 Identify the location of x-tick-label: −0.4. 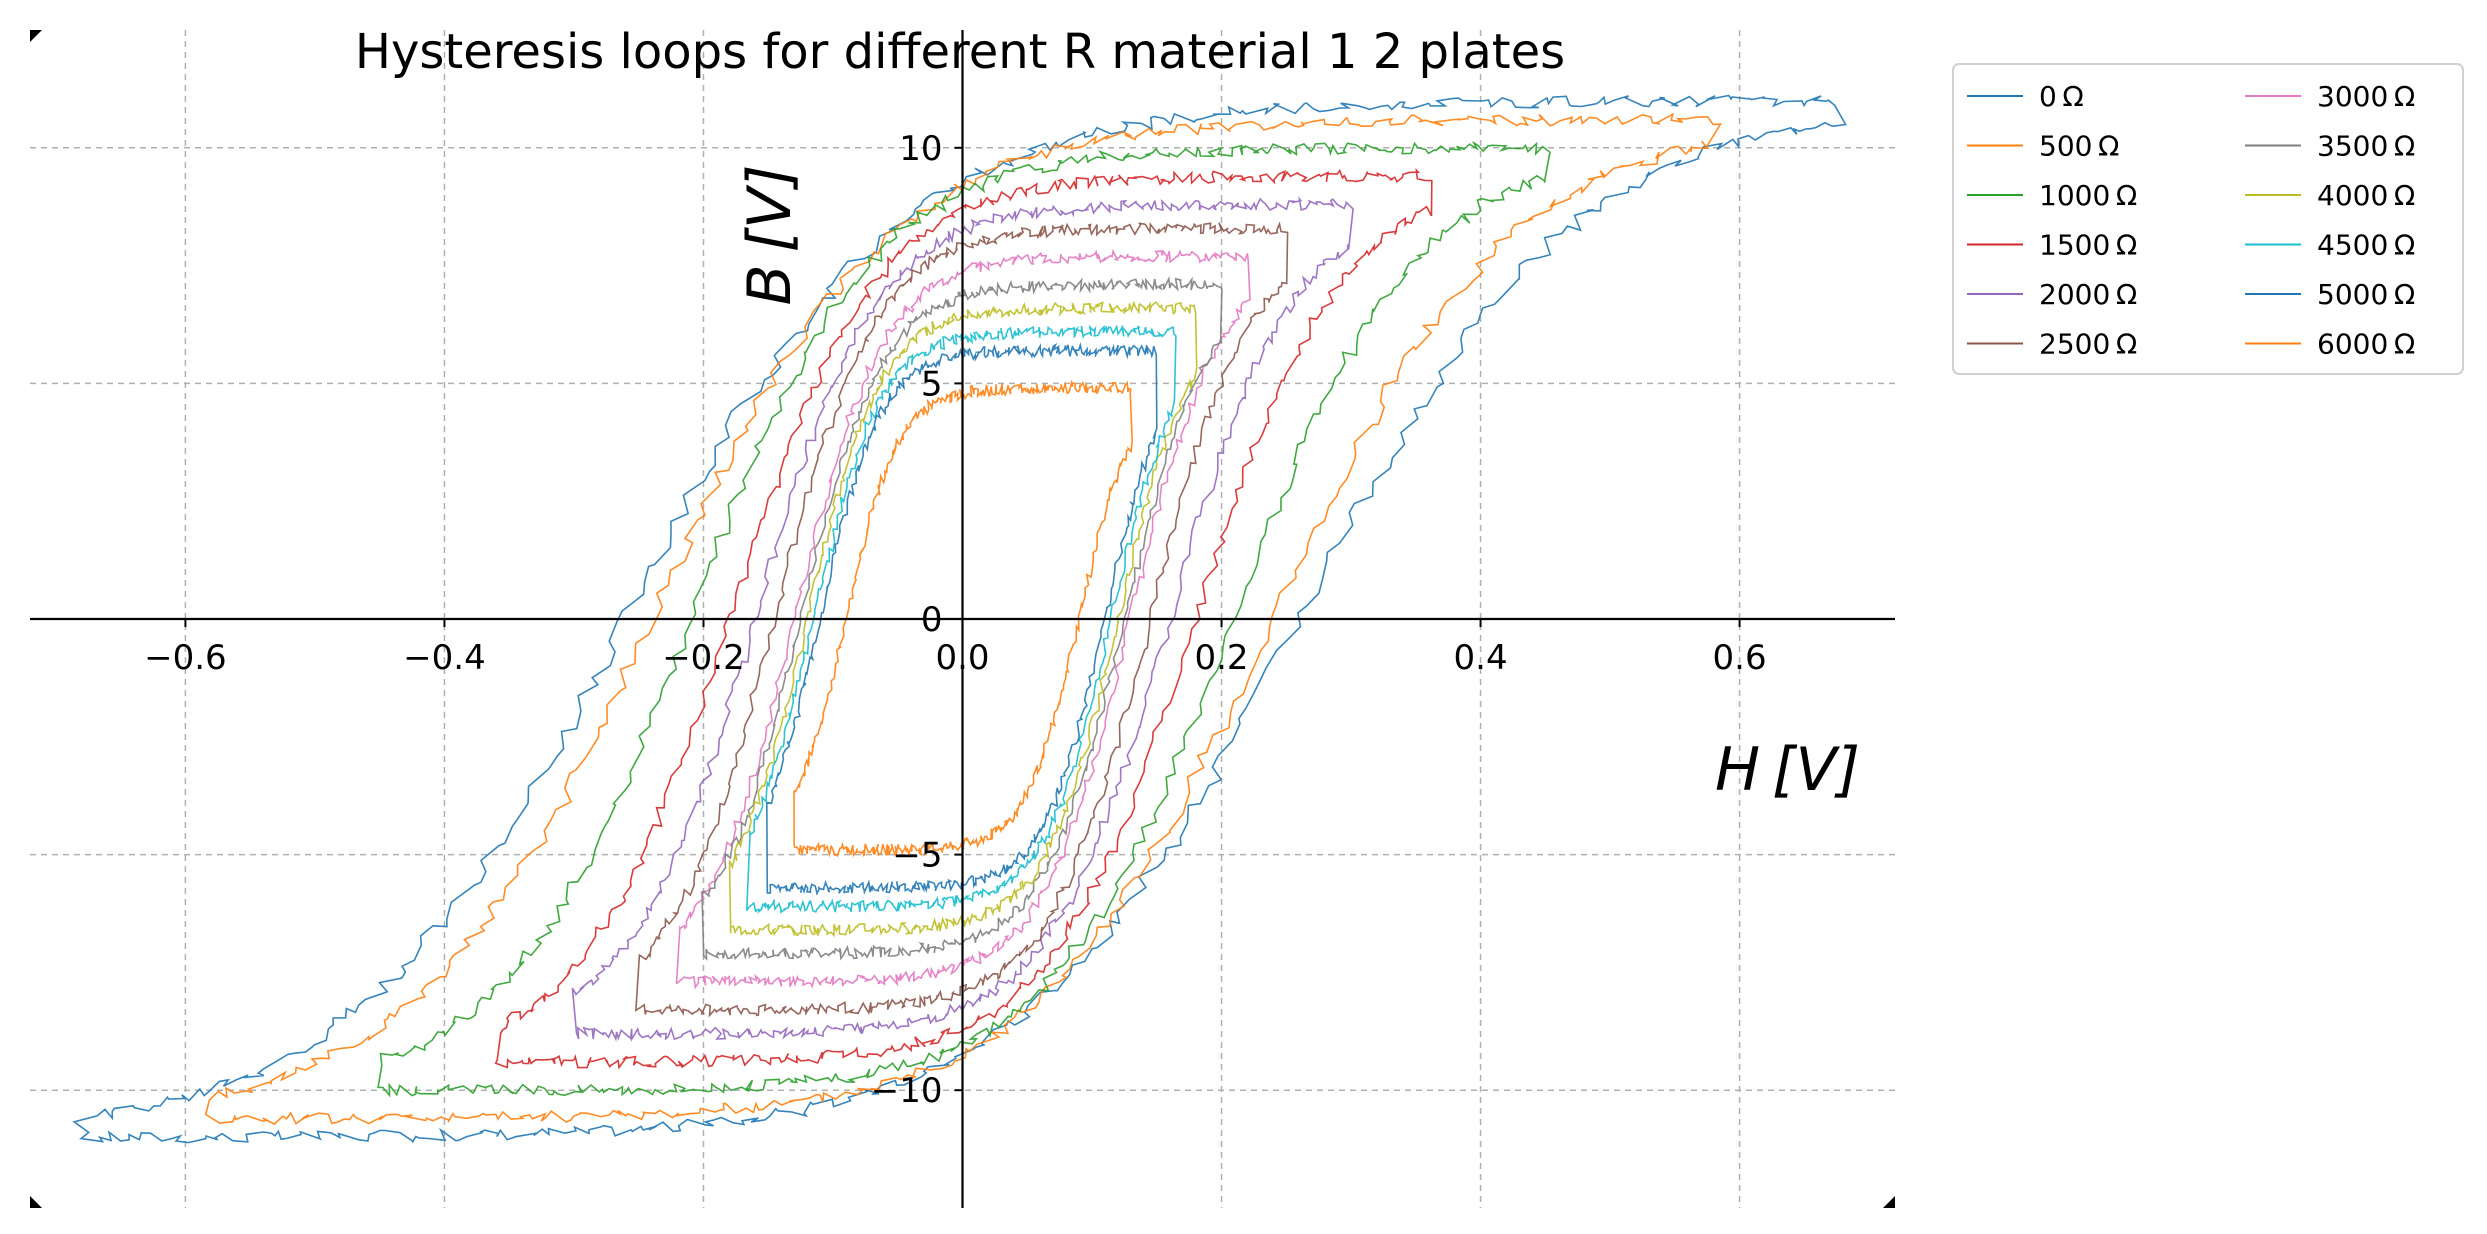
(444, 658).